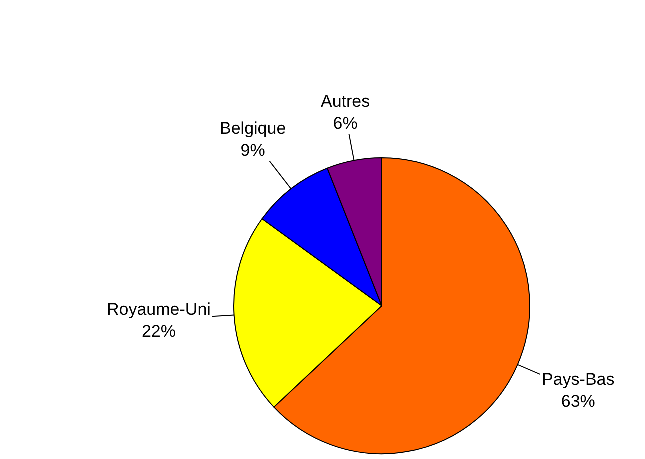  What do you see at coordinates (253, 150) in the screenshot?
I see `data-label: 9%` at bounding box center [253, 150].